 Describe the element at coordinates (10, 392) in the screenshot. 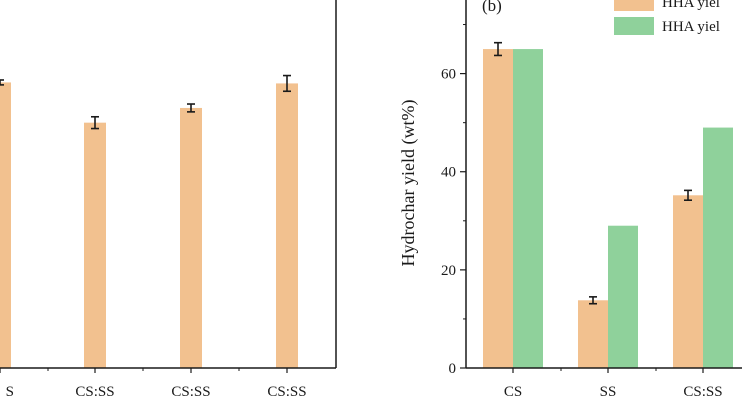

I see `left-x-tick-label-0: S` at that location.